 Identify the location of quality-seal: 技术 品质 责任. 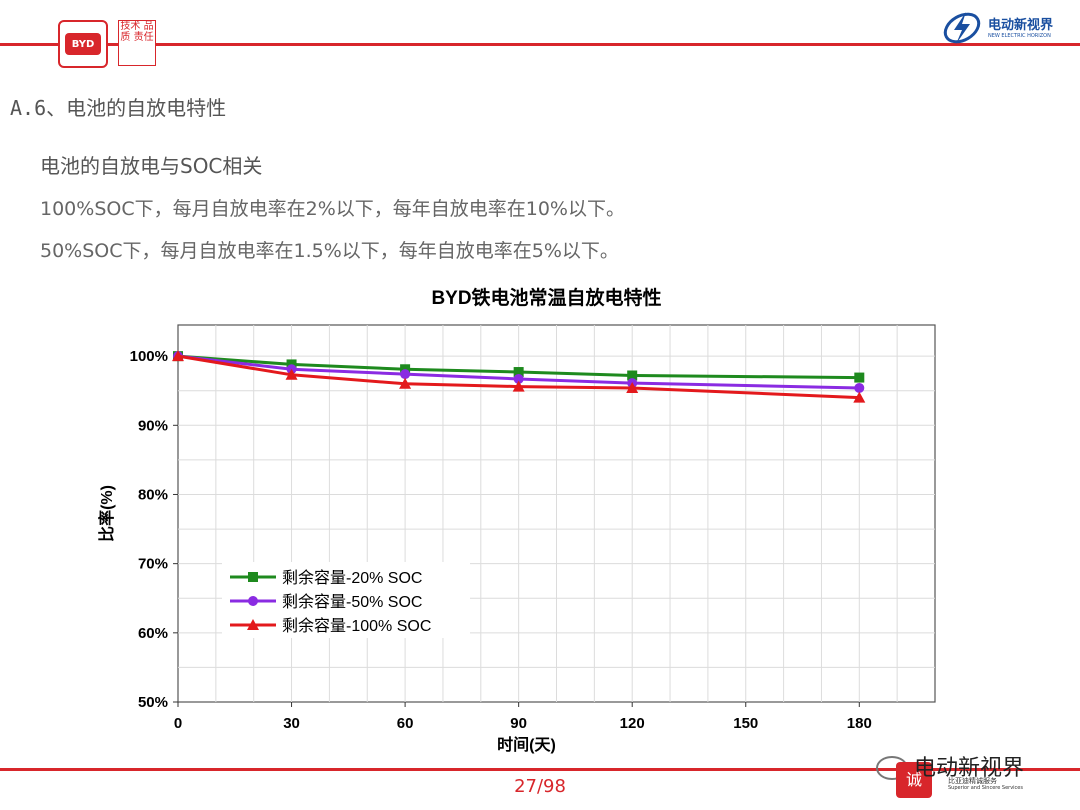
(137, 43).